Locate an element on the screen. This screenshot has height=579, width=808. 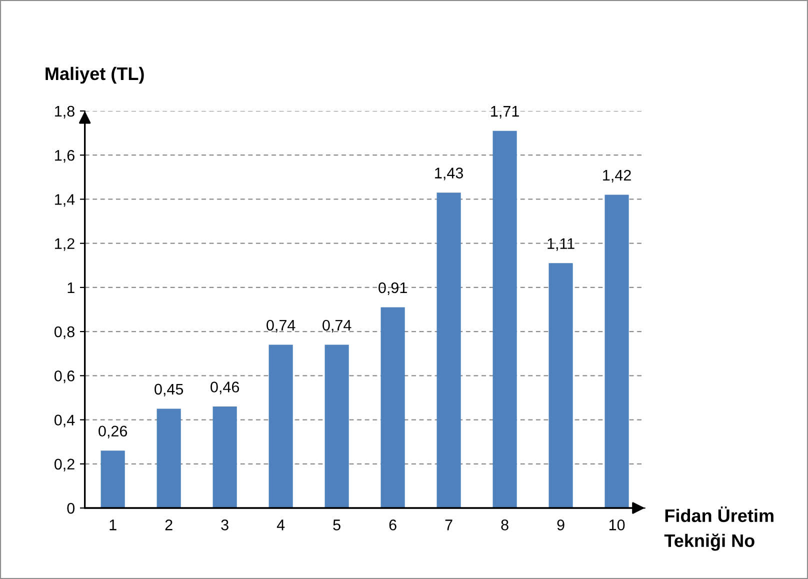
y-tick-label: 0 is located at coordinates (71, 508).